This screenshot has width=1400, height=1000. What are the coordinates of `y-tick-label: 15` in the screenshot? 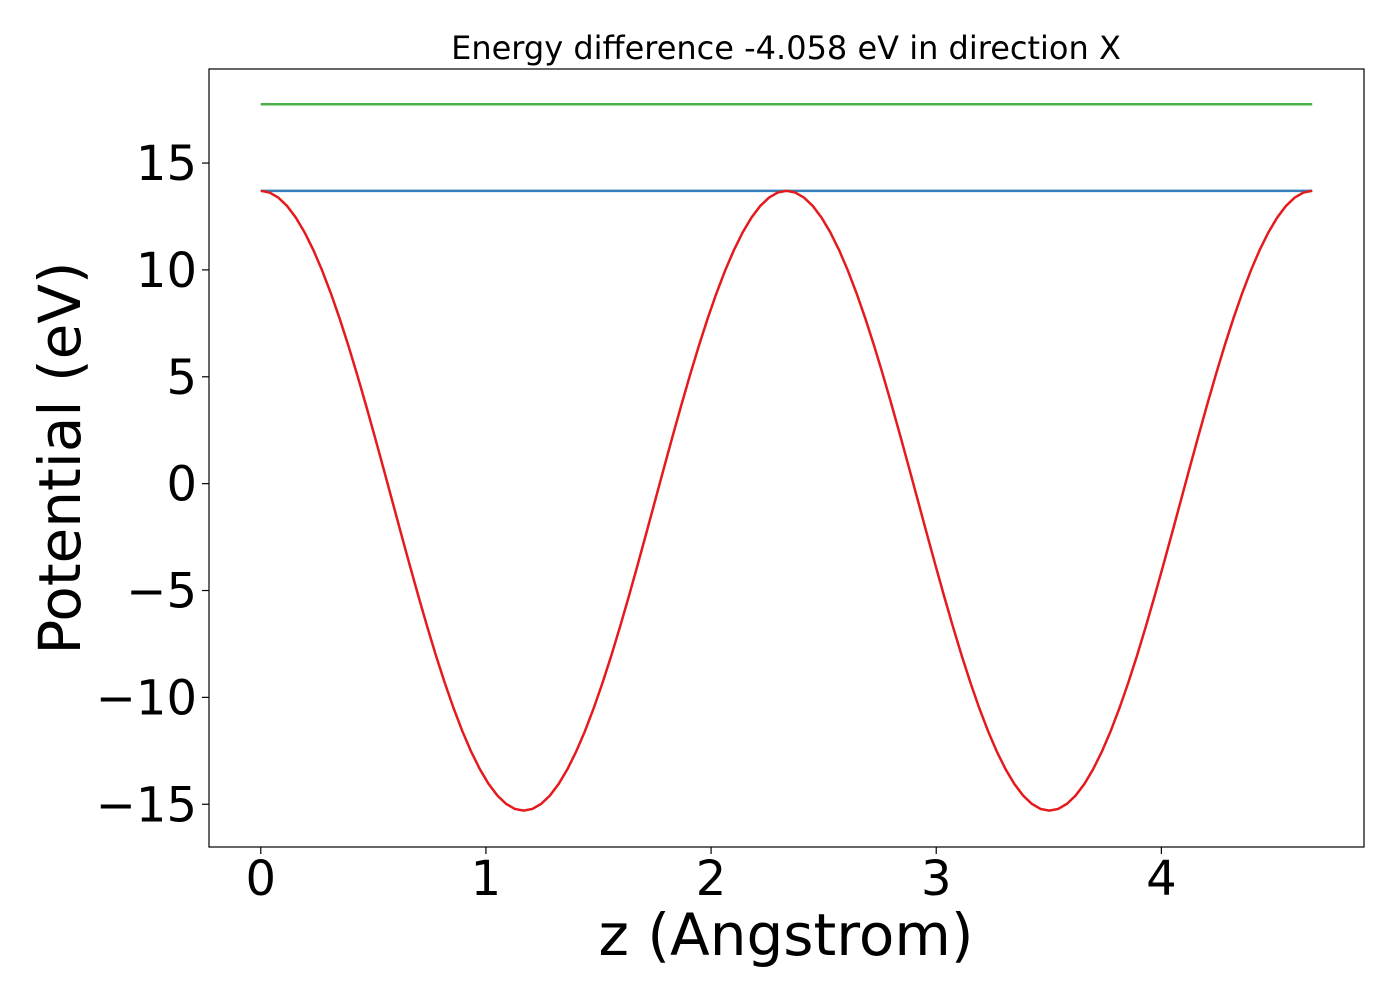 It's located at (166, 164).